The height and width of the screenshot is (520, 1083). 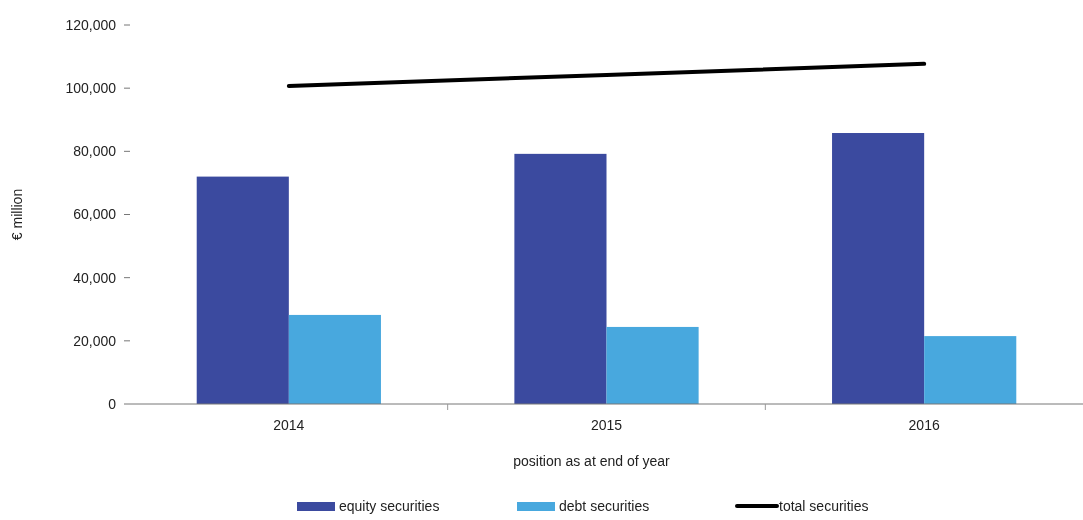 What do you see at coordinates (289, 425) in the screenshot?
I see `x-tick-label: 2014` at bounding box center [289, 425].